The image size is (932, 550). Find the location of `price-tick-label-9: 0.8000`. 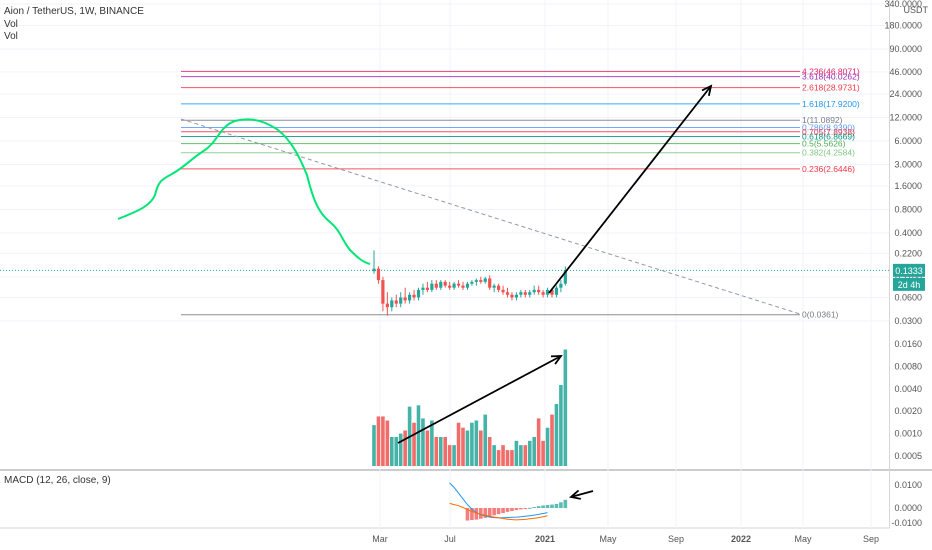

price-tick-label-9: 0.8000 is located at coordinates (908, 210).